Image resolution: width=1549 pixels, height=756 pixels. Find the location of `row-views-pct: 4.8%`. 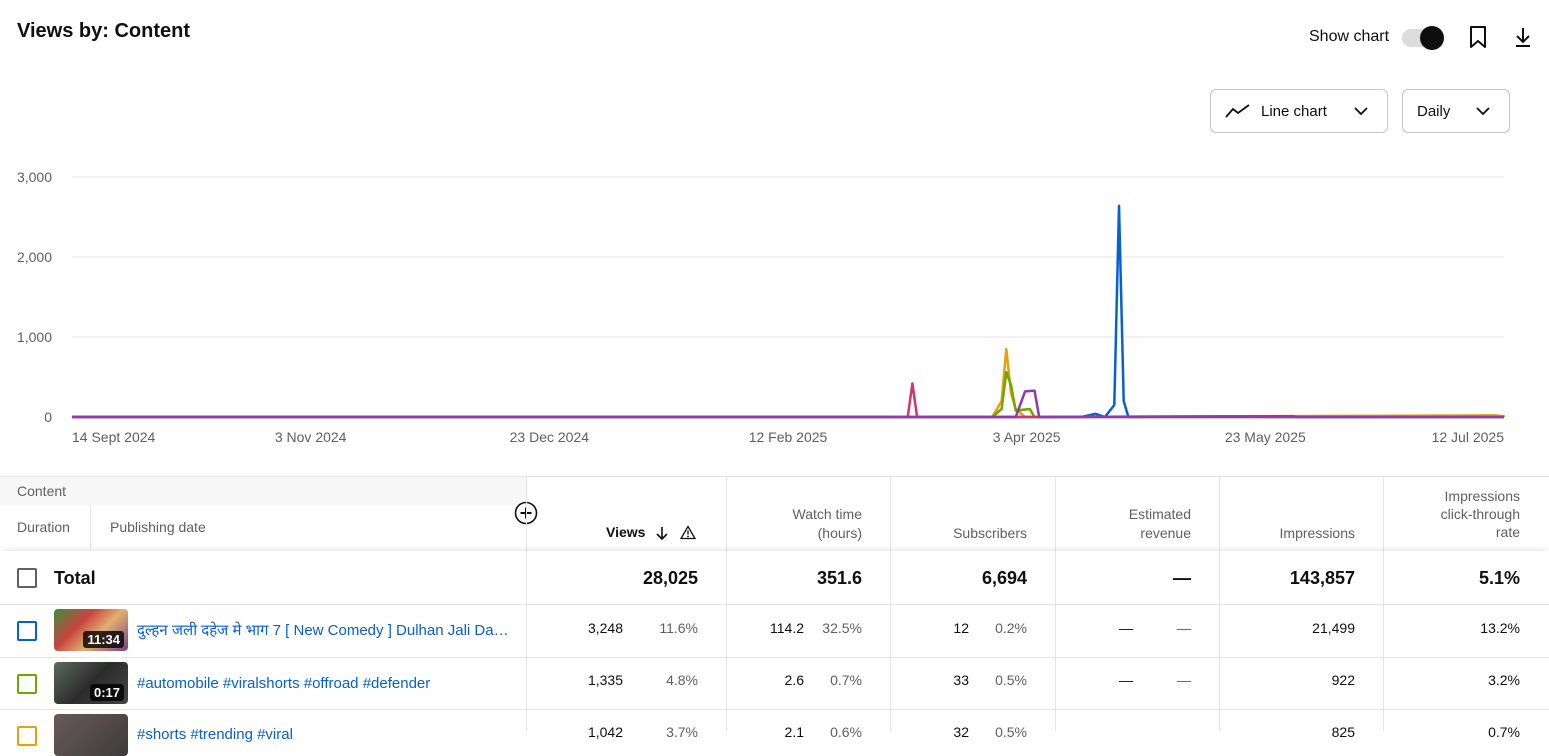

row-views-pct: 4.8% is located at coordinates (682, 680).